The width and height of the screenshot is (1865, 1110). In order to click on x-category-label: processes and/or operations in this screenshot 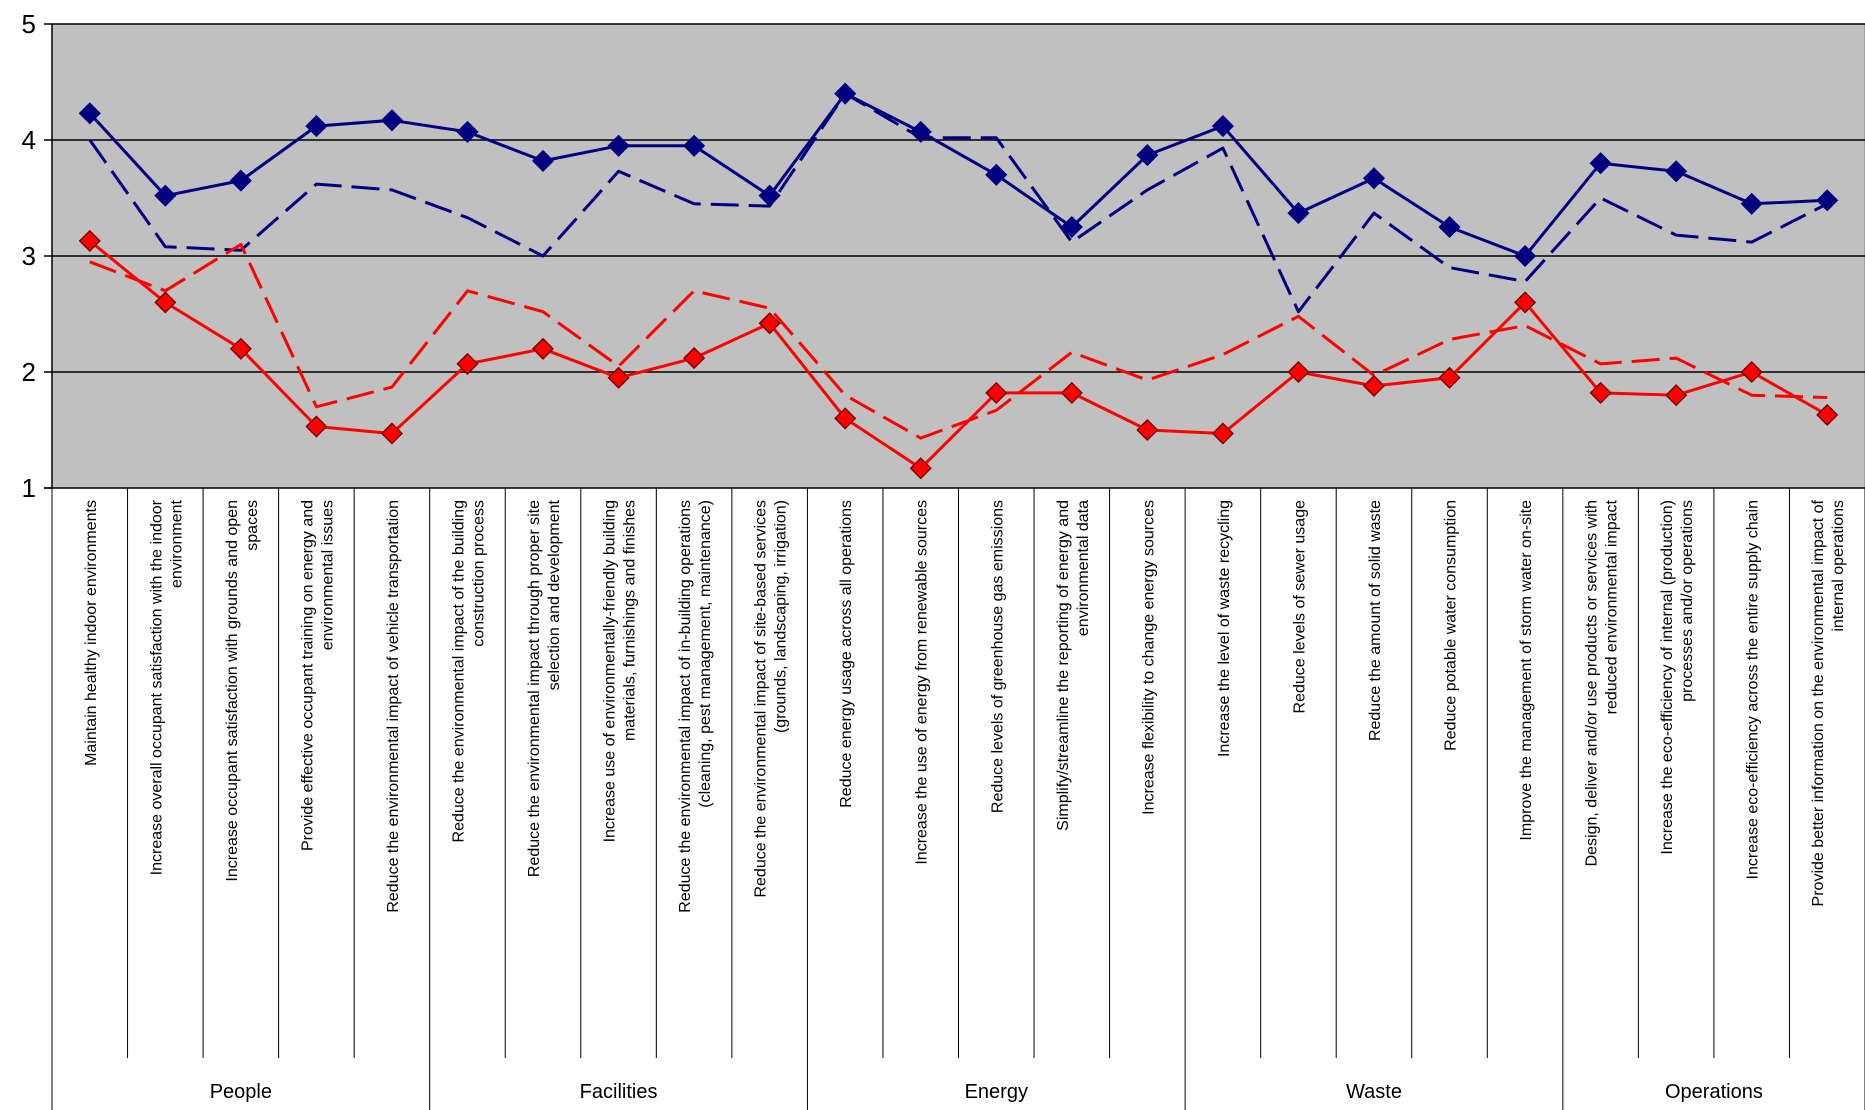, I will do `click(1687, 601)`.